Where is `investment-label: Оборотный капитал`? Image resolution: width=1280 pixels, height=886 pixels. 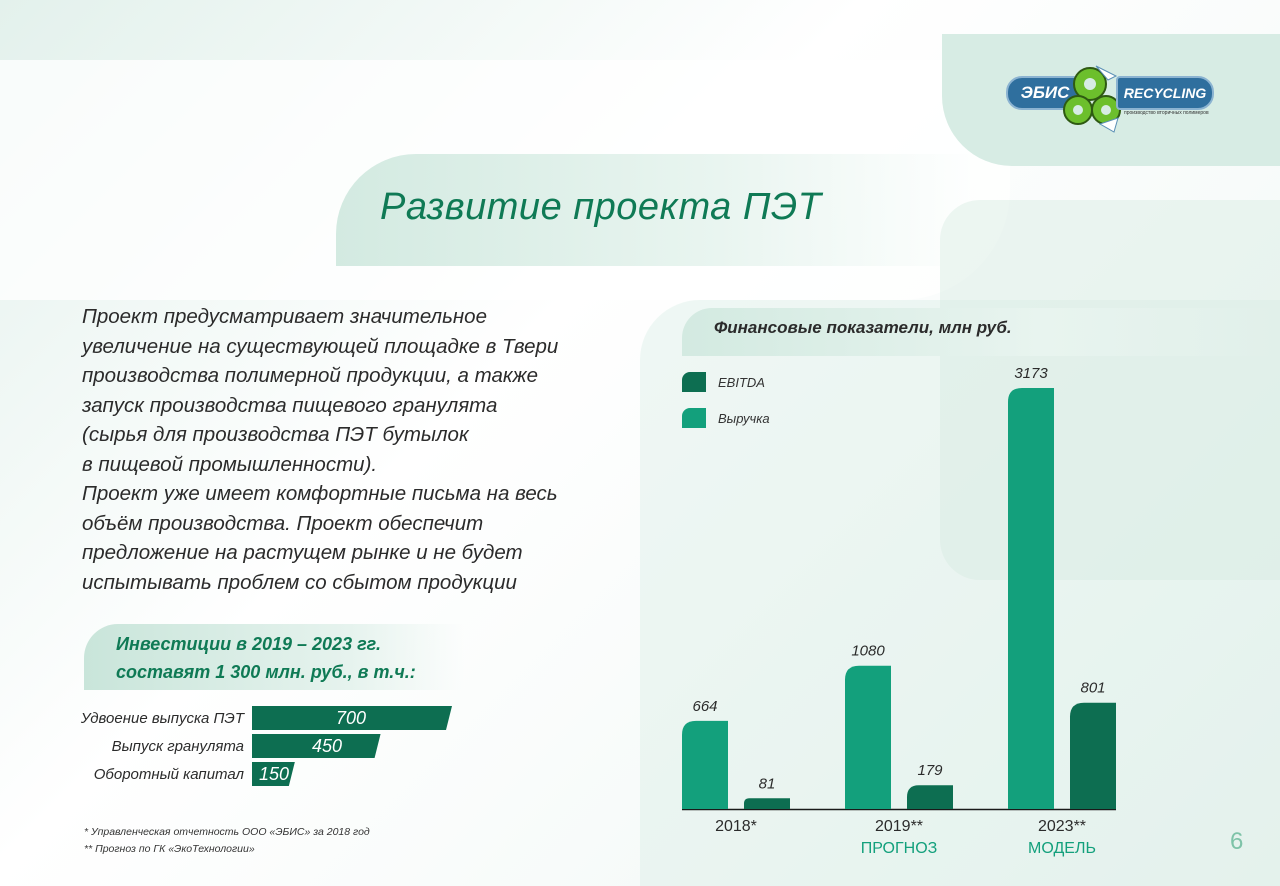
investment-label: Оборотный капитал is located at coordinates (168, 774).